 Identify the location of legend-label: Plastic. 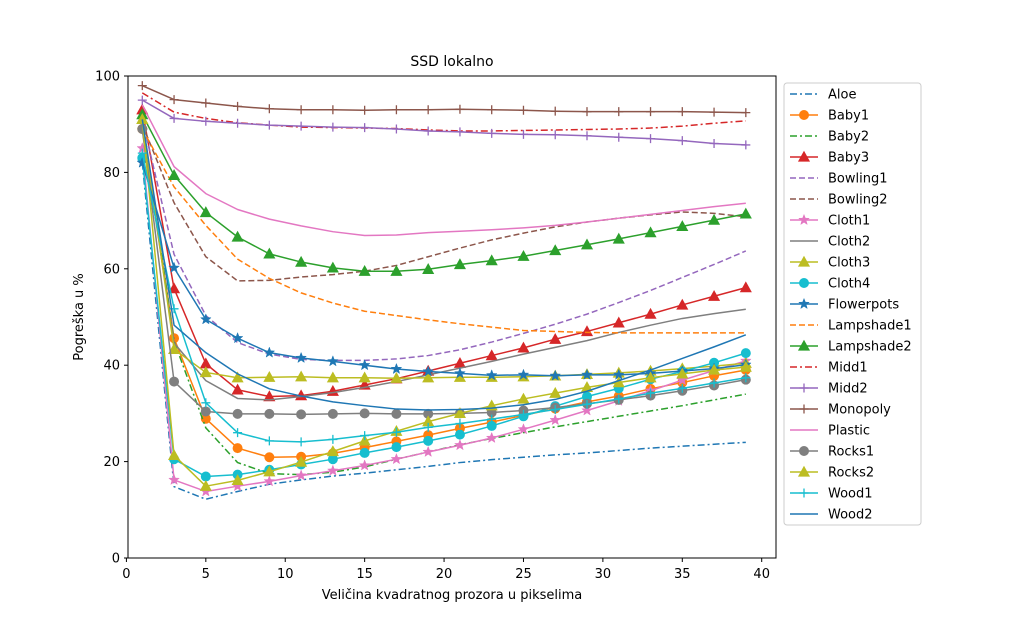
(849, 431).